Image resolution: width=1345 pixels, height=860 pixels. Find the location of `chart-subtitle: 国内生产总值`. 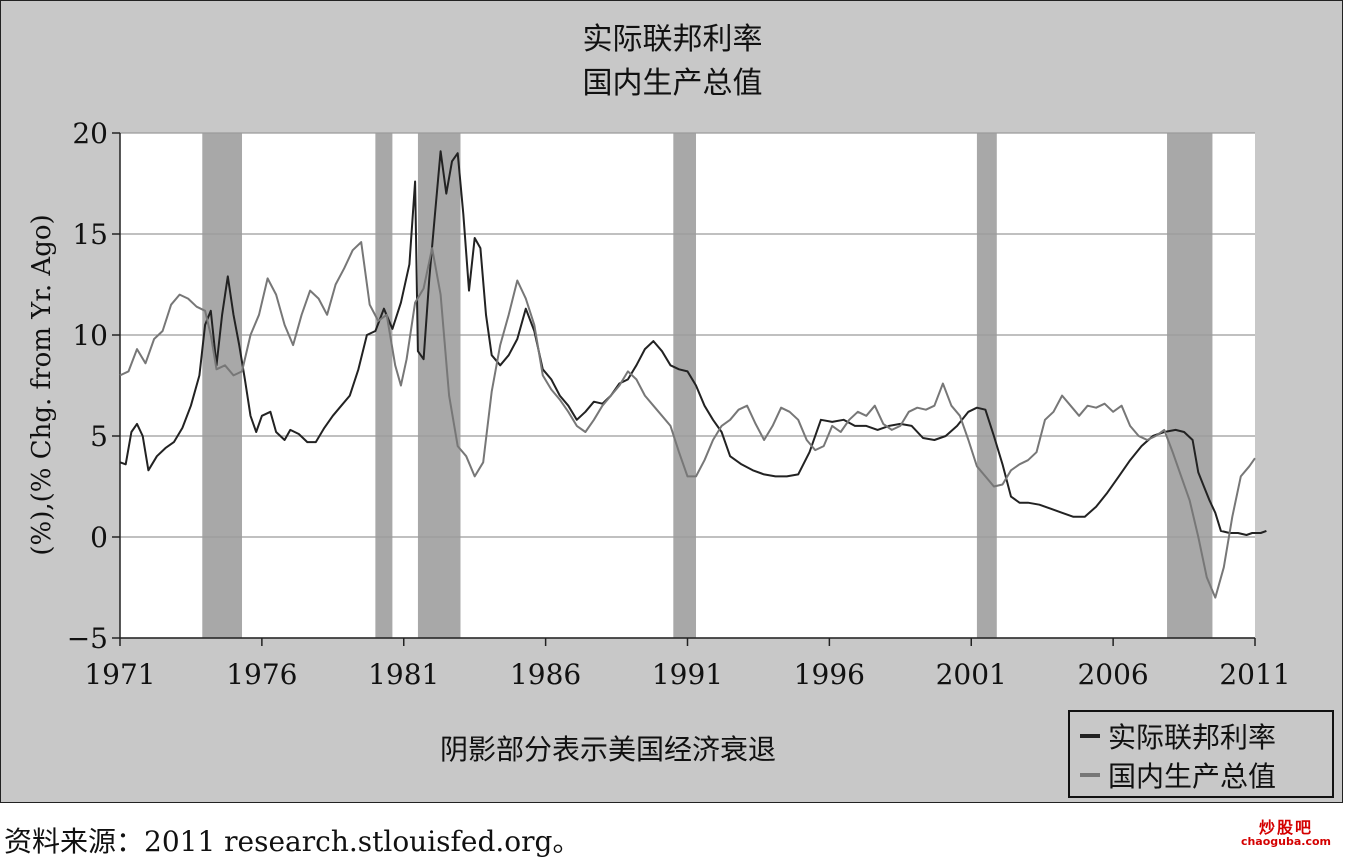

chart-subtitle: 国内生产总值 is located at coordinates (672, 83).